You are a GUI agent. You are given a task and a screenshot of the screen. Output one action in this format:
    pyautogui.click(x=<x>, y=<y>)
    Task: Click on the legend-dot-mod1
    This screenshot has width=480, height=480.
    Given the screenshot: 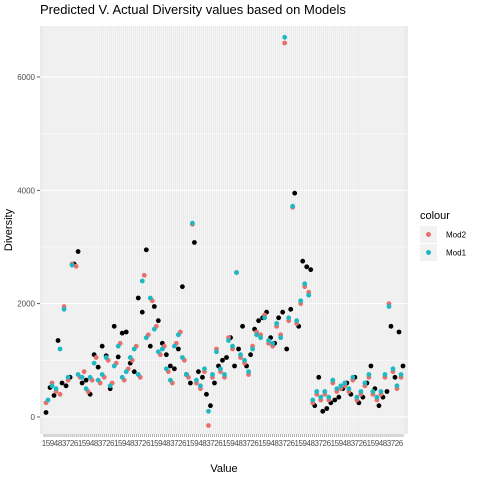 What is the action you would take?
    pyautogui.click(x=428, y=252)
    